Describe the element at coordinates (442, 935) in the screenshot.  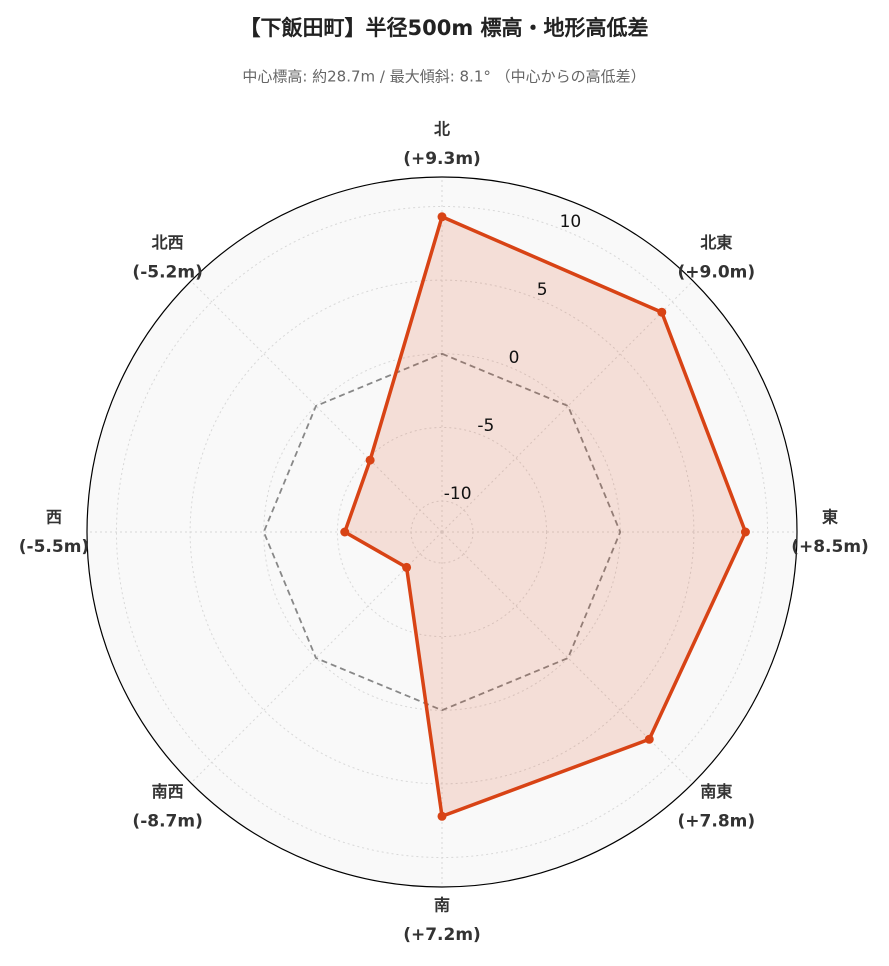
I see `value-label: (+7.2m)` at that location.